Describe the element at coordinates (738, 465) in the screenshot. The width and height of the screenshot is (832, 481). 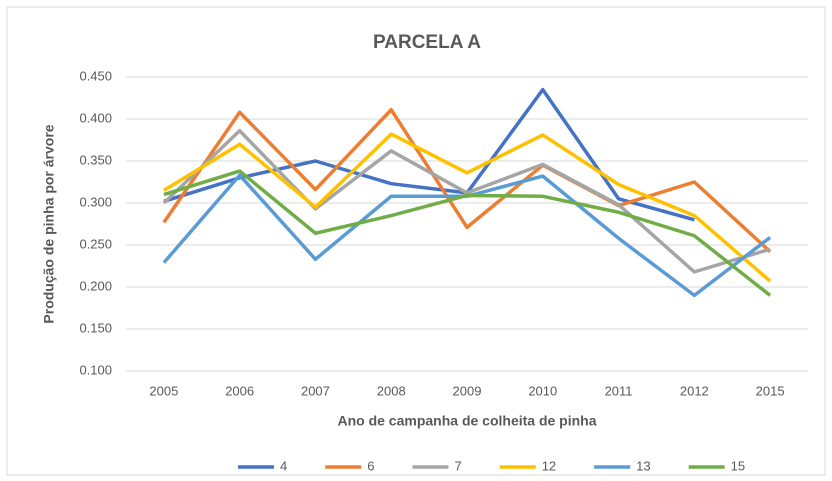
I see `legend-label: 15` at that location.